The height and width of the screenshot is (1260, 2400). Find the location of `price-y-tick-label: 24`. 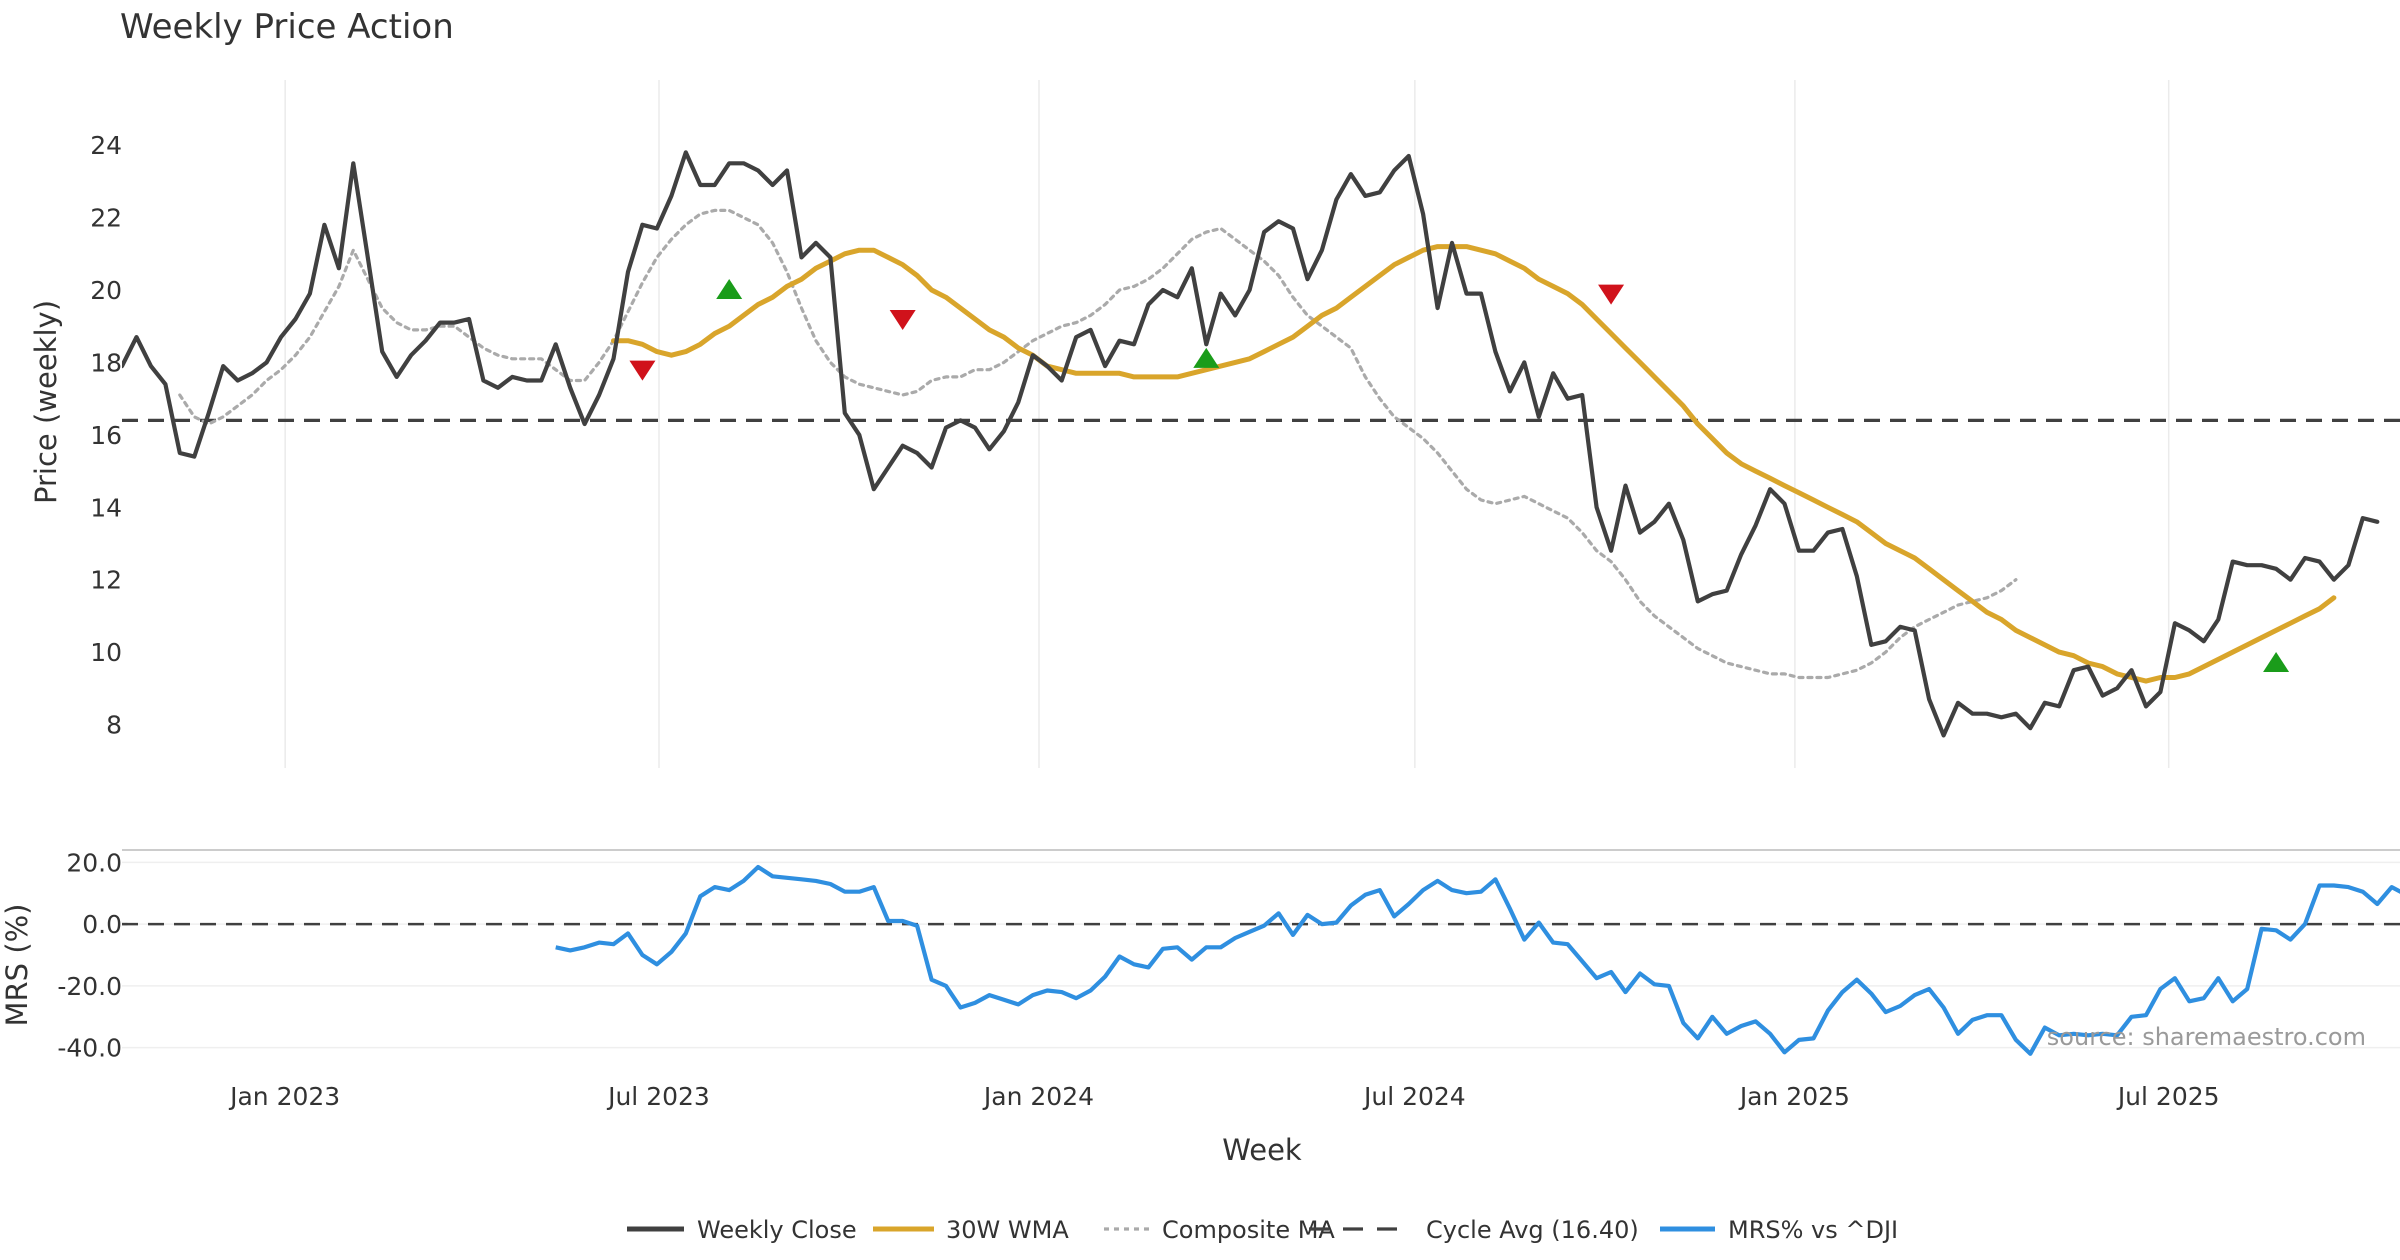

price-y-tick-label: 24 is located at coordinates (106, 145).